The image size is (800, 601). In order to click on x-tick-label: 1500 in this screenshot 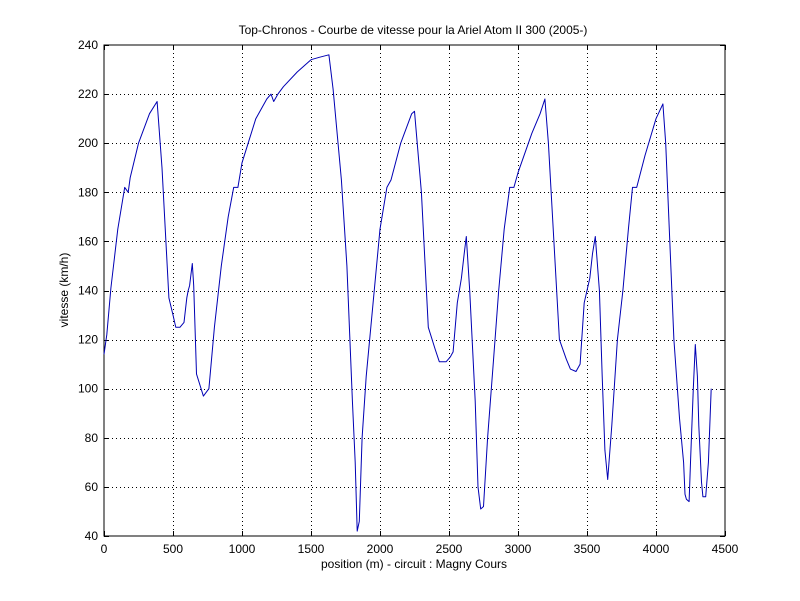, I will do `click(311, 549)`.